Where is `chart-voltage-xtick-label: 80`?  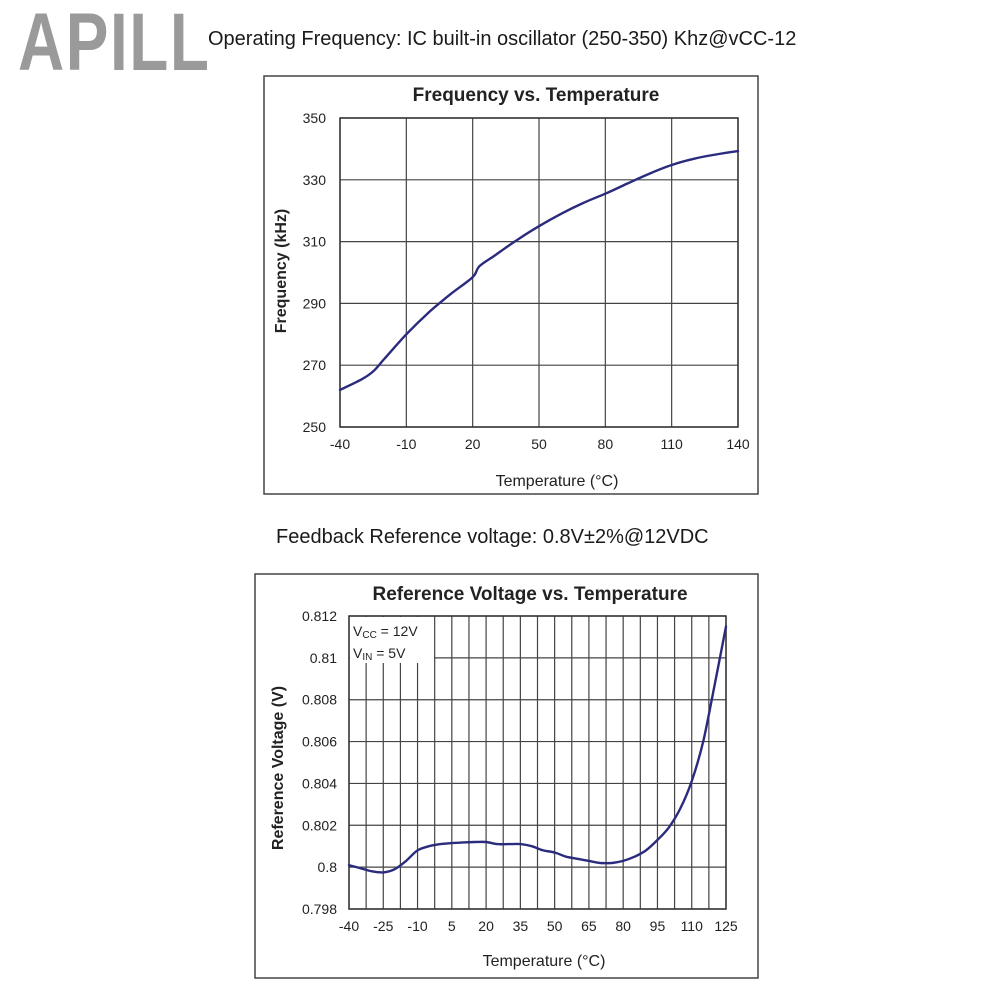
chart-voltage-xtick-label: 80 is located at coordinates (623, 926).